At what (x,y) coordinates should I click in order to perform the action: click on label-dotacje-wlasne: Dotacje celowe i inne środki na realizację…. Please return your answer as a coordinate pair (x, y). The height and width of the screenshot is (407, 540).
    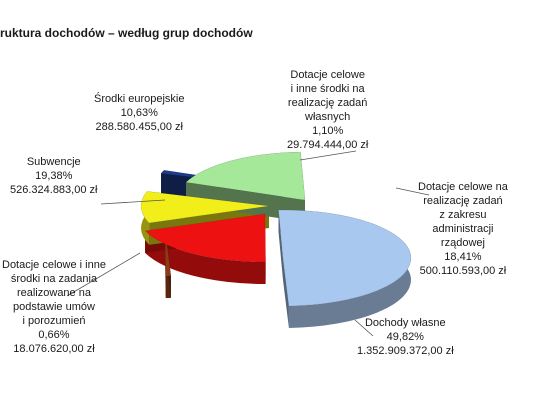
    Looking at the image, I should click on (328, 110).